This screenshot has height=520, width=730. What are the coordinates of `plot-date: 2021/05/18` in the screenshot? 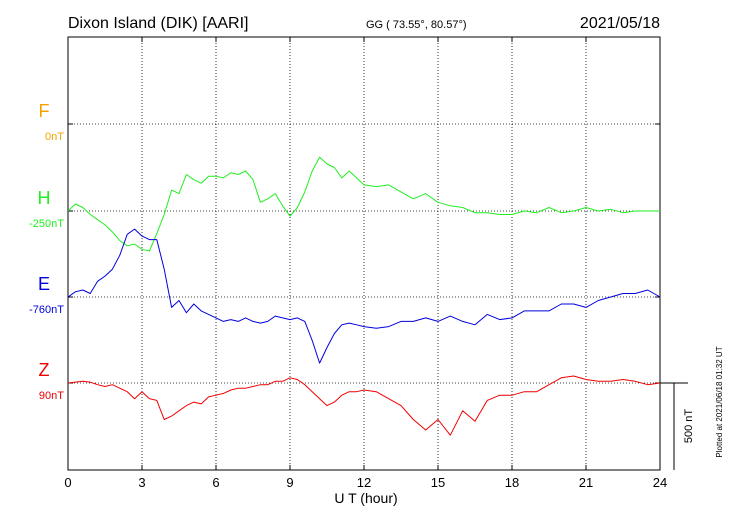 It's located at (620, 23).